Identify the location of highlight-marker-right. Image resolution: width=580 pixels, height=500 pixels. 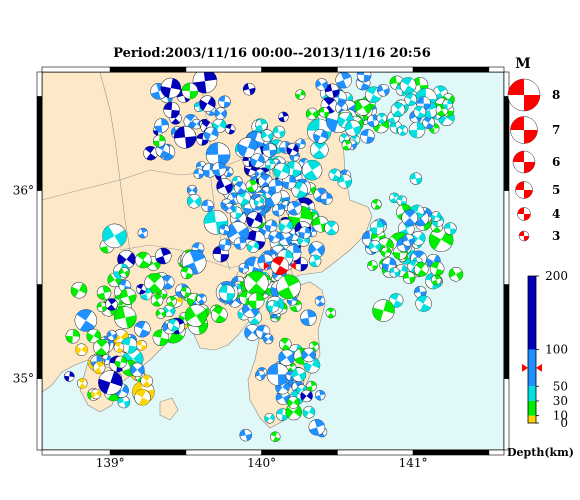
(292, 265).